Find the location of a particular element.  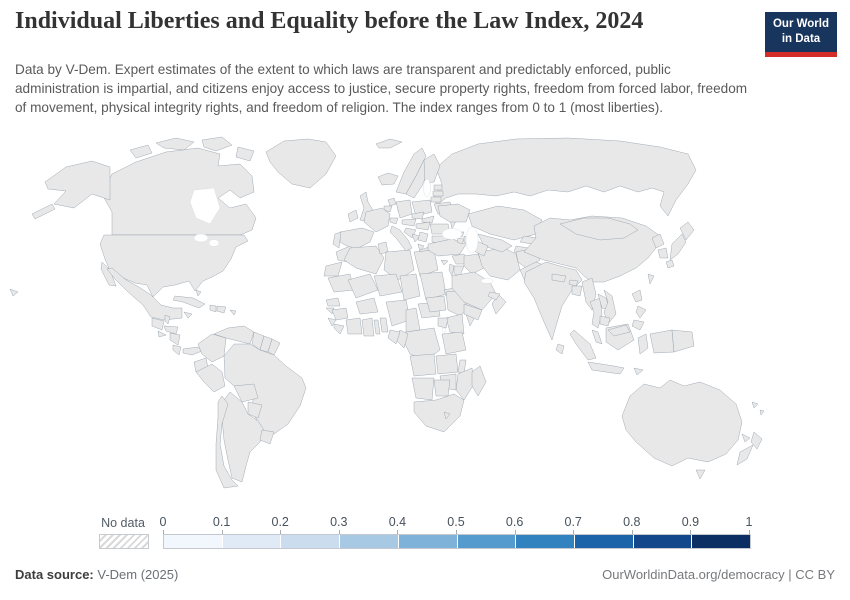

country-botswana: Botswana: 0.8–0.9 is located at coordinates (442, 388).